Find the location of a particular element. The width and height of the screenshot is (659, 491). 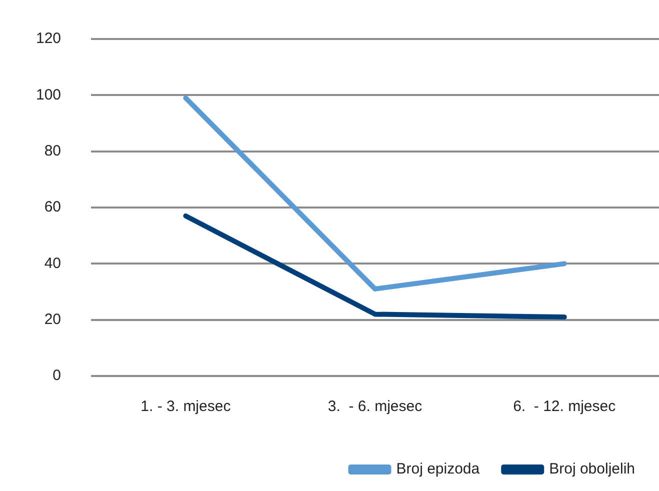

y-tick-label: 120 is located at coordinates (49, 39).